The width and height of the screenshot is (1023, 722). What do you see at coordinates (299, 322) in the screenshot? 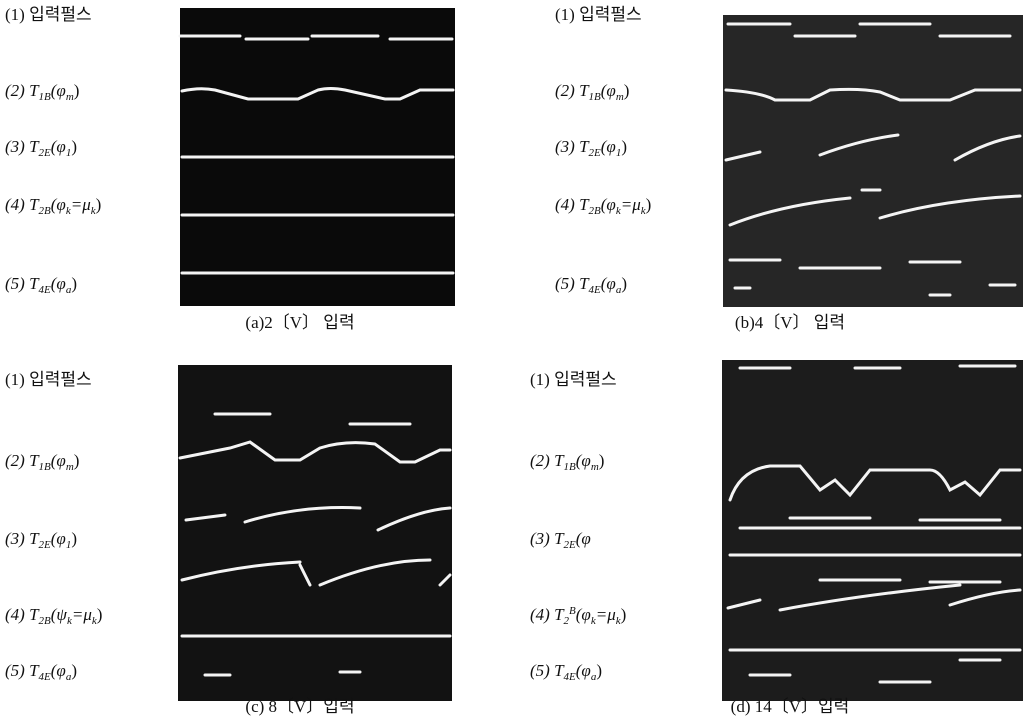
I see `caption: (a)2〔V〕 입력` at bounding box center [299, 322].